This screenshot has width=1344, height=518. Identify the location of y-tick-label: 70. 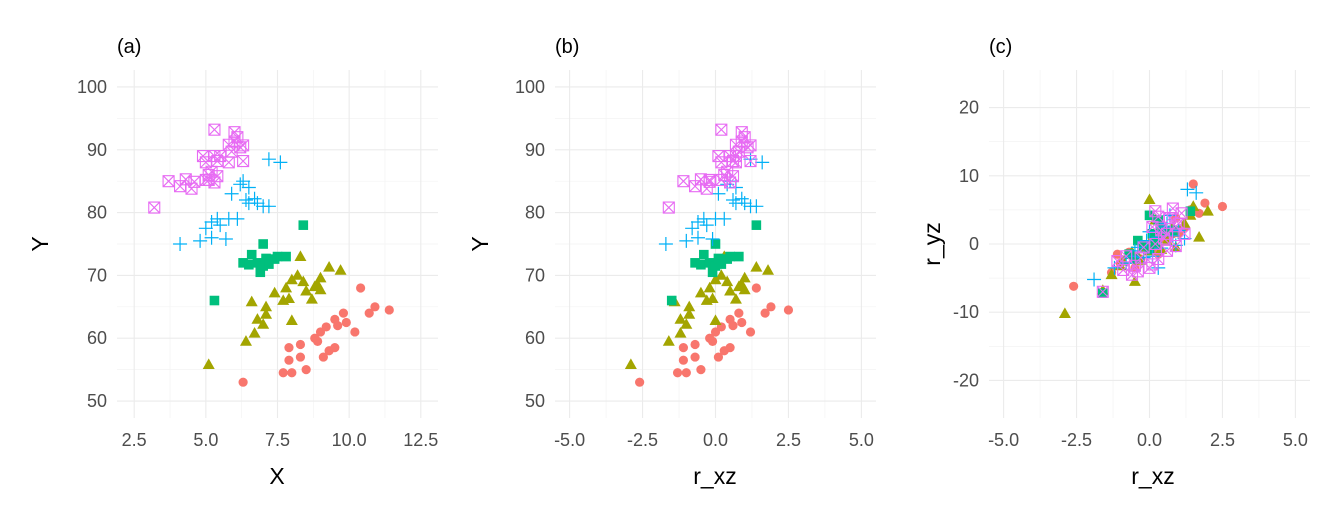
(97, 275).